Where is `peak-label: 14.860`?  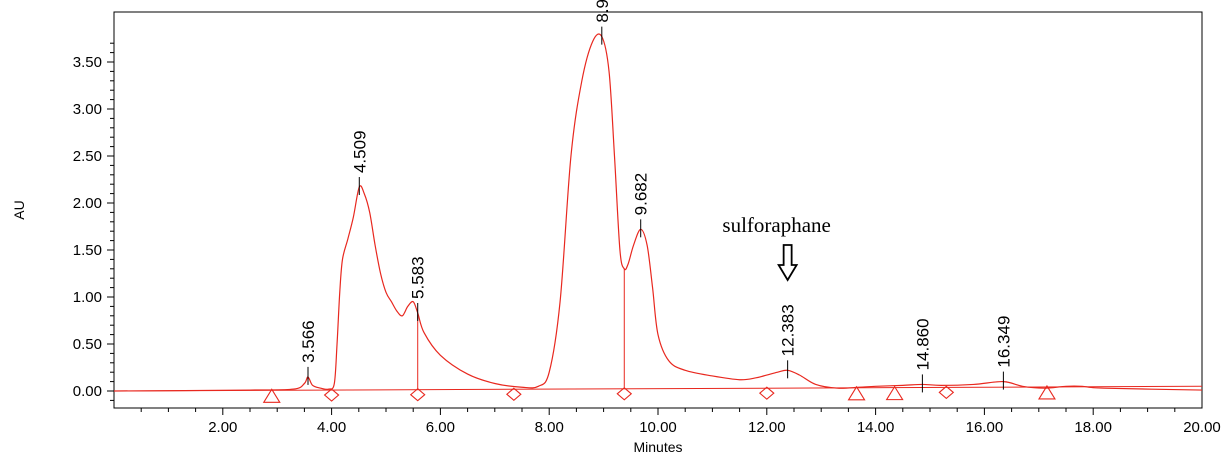
peak-label: 14.860 is located at coordinates (922, 344).